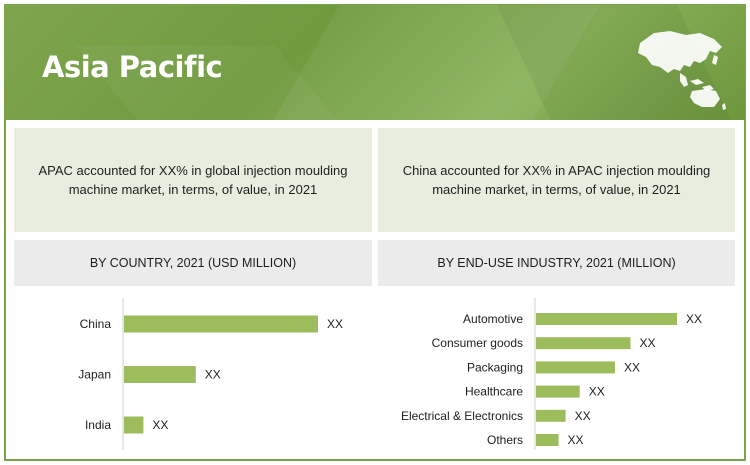 This screenshot has width=750, height=465. Describe the element at coordinates (98, 425) in the screenshot. I see `category-label: India` at that location.